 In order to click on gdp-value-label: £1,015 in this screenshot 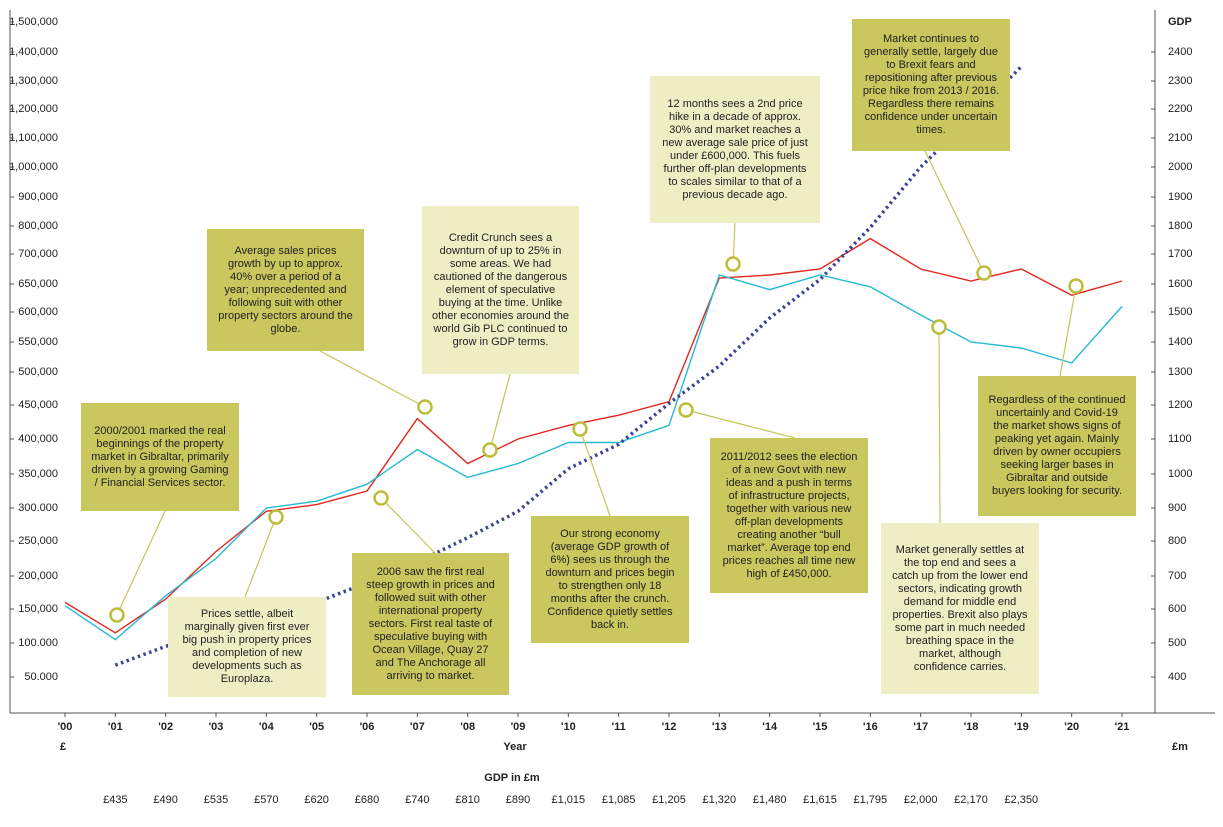, I will do `click(569, 800)`.